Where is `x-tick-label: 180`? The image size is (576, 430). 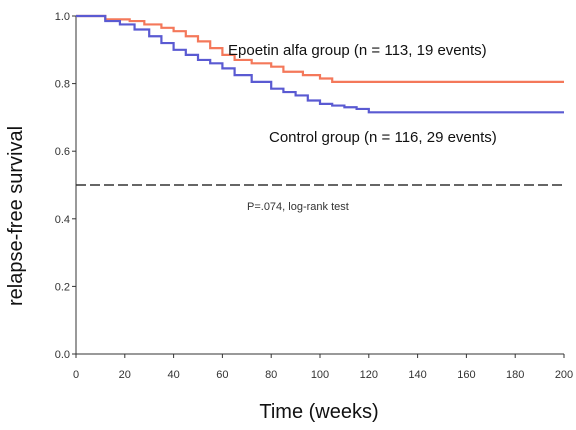
x-tick-label: 180 is located at coordinates (515, 375).